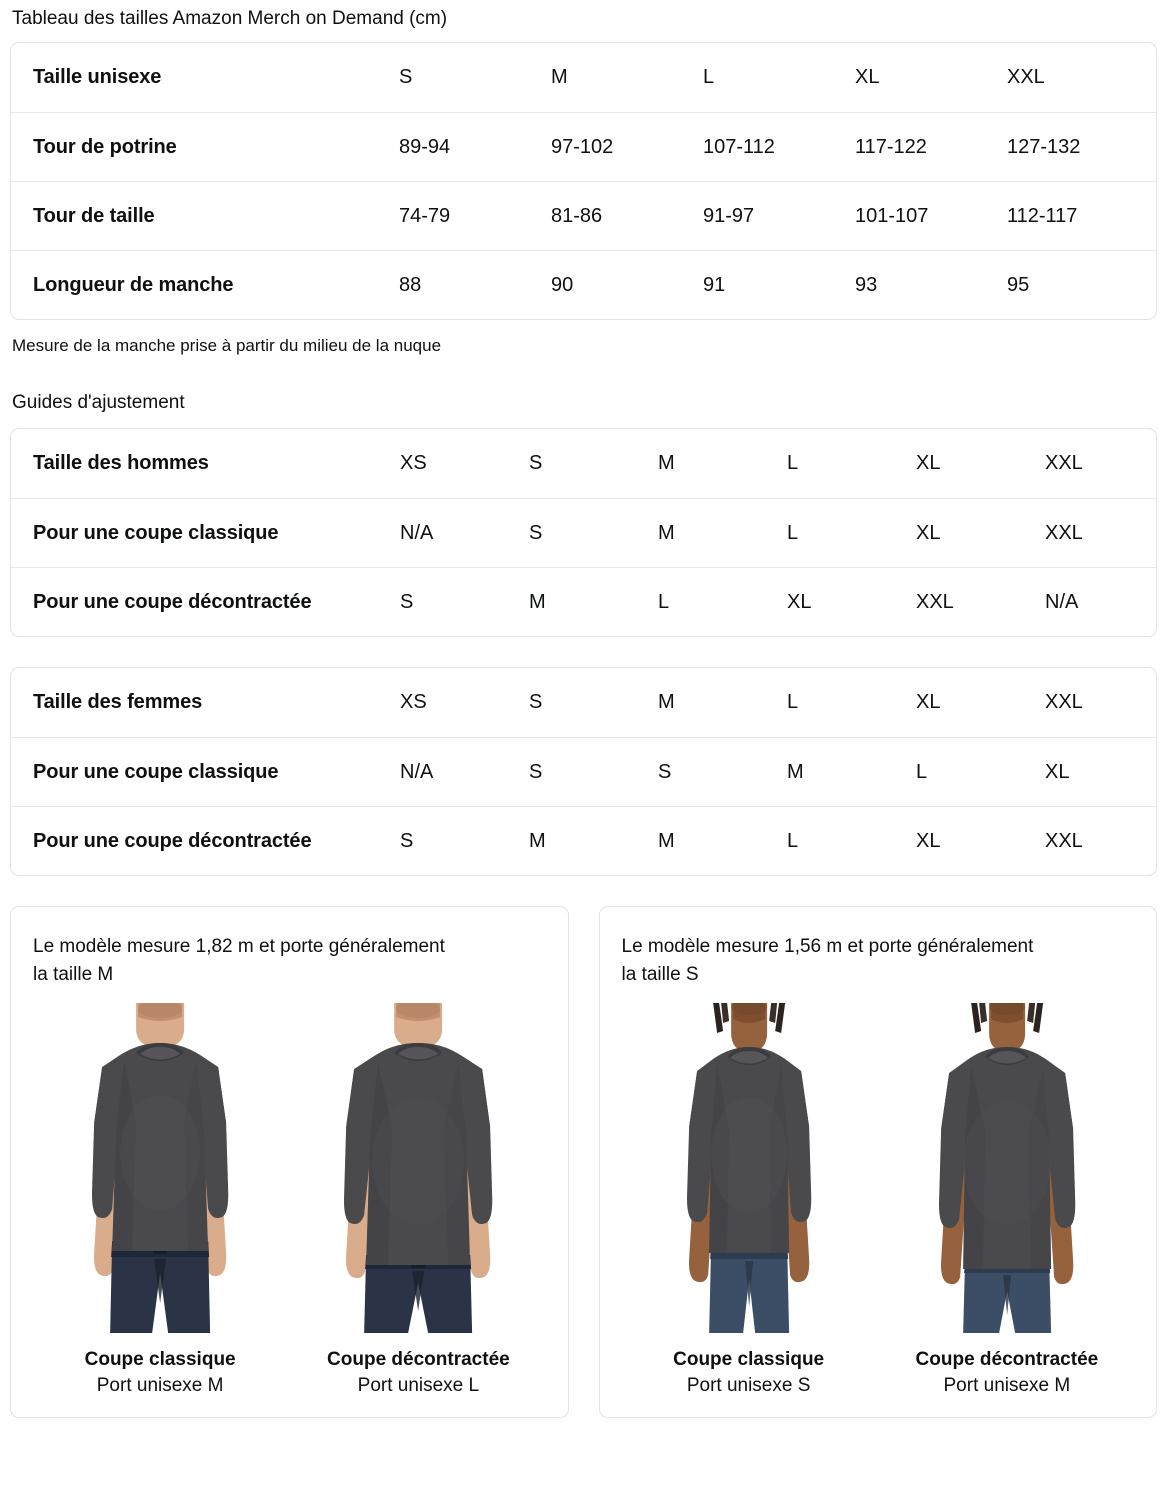 The height and width of the screenshot is (1500, 1167). Describe the element at coordinates (1057, 771) in the screenshot. I see `cell-xxl: XL` at that location.